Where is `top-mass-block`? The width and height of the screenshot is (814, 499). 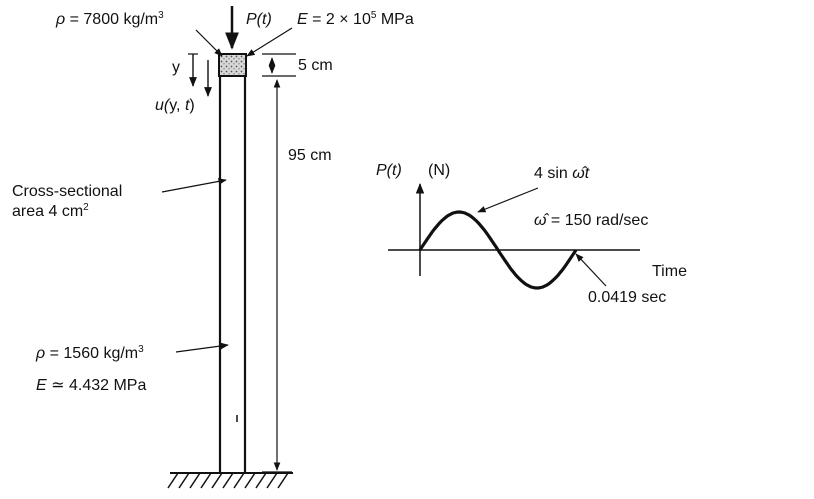 top-mass-block is located at coordinates (232, 65).